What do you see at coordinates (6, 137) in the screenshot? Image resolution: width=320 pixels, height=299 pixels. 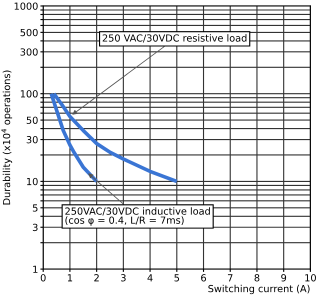 I see `y-axis-title: Durability (x10$^{4}$ operations)` at bounding box center [6, 137].